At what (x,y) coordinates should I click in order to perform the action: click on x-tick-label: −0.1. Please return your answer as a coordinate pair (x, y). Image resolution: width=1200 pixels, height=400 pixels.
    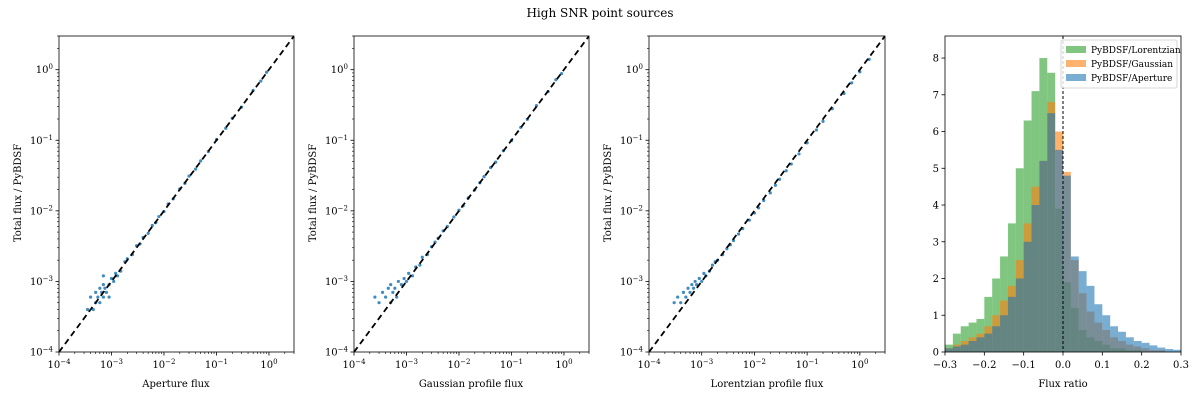
    Looking at the image, I should click on (1024, 365).